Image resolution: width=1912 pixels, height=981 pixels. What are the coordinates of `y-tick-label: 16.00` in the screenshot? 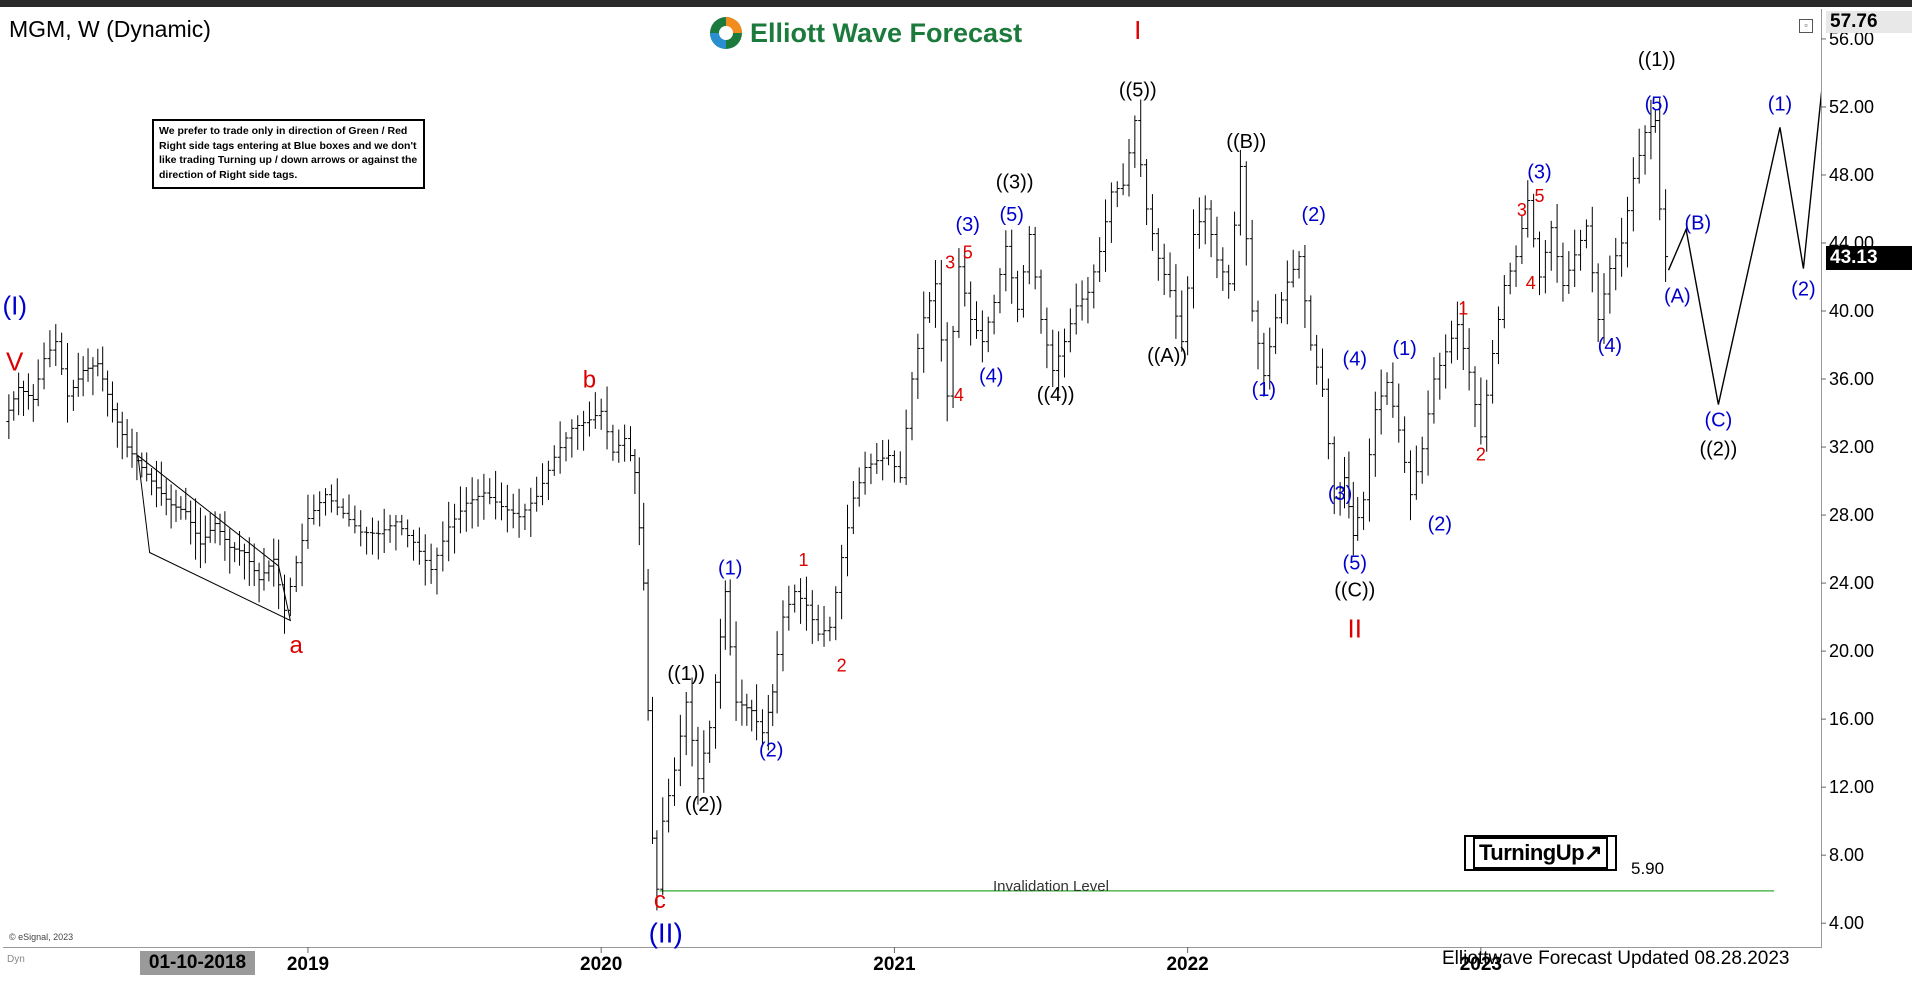 It's located at (1851, 719).